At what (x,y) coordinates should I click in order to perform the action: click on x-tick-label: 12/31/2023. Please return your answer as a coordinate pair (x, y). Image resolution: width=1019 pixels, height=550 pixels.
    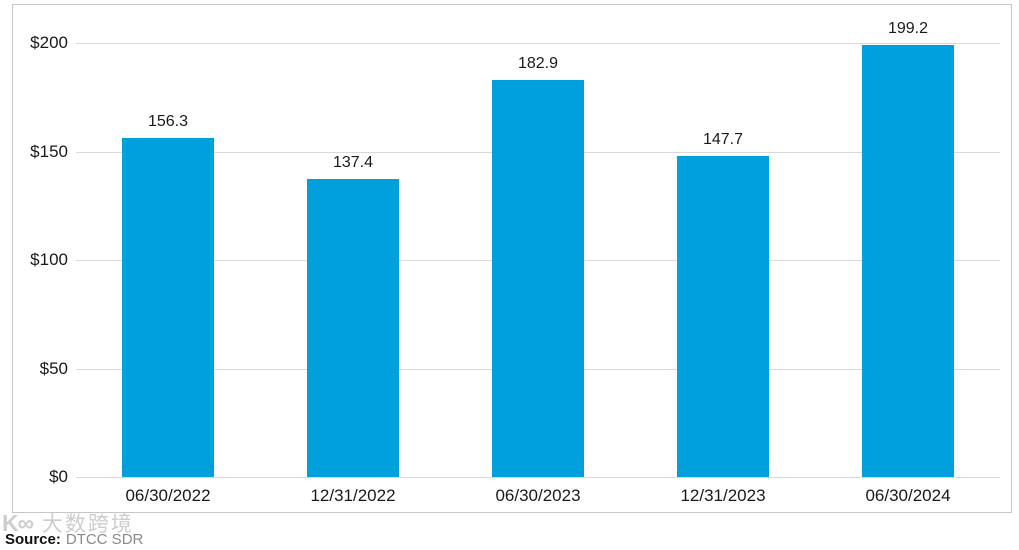
    Looking at the image, I should click on (723, 495).